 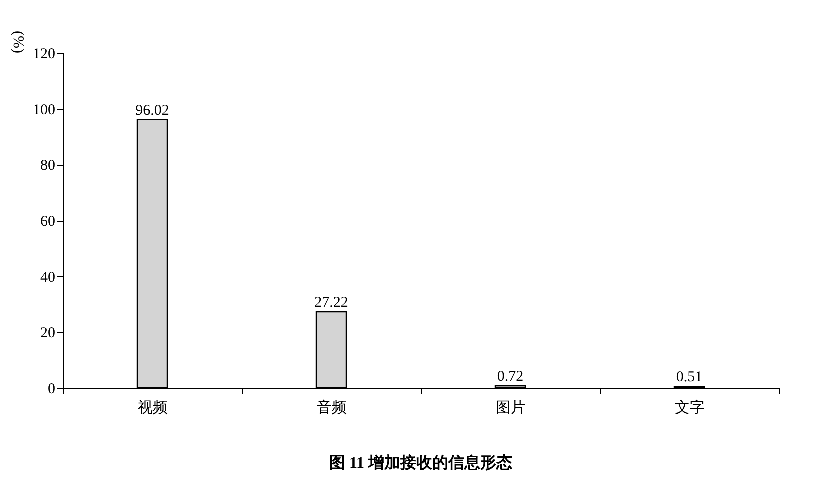 What do you see at coordinates (510, 376) in the screenshot?
I see `data-label: 0.72` at bounding box center [510, 376].